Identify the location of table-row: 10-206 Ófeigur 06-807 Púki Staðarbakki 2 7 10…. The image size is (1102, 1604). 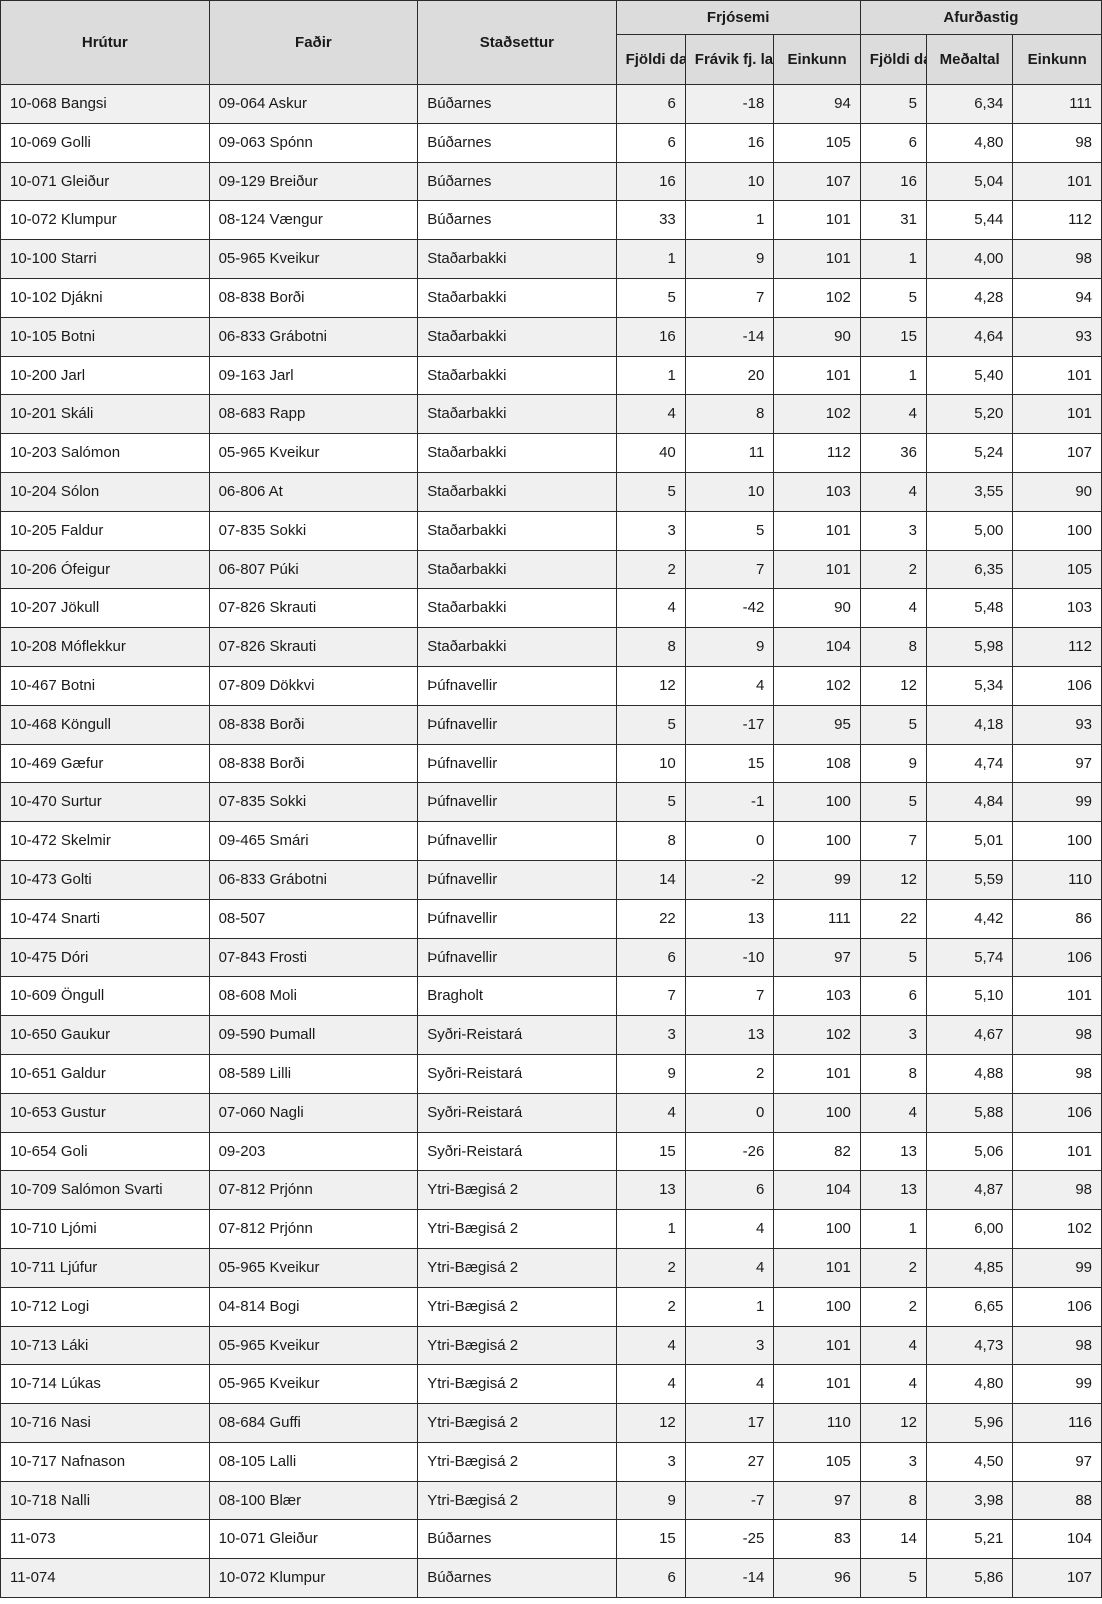
(551, 569).